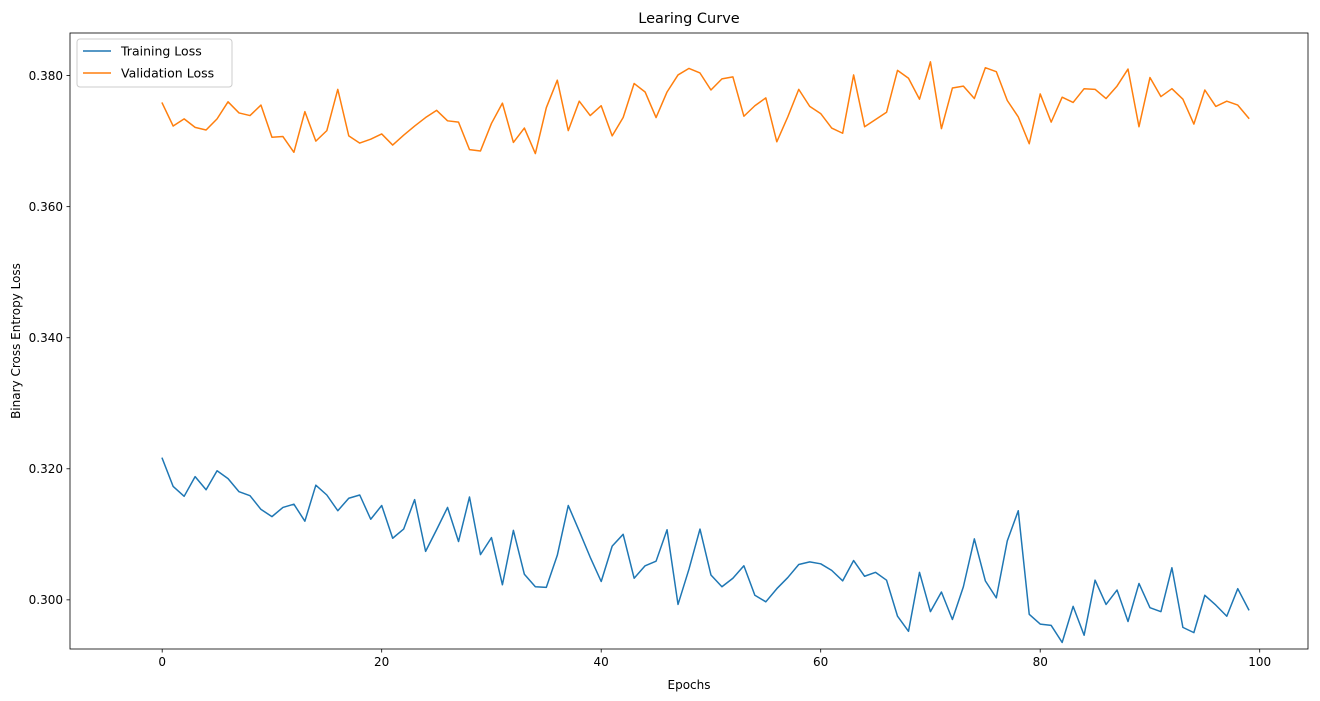 The height and width of the screenshot is (701, 1320). What do you see at coordinates (16, 341) in the screenshot?
I see `y-axis-label: Binary Cross Entropy Loss` at bounding box center [16, 341].